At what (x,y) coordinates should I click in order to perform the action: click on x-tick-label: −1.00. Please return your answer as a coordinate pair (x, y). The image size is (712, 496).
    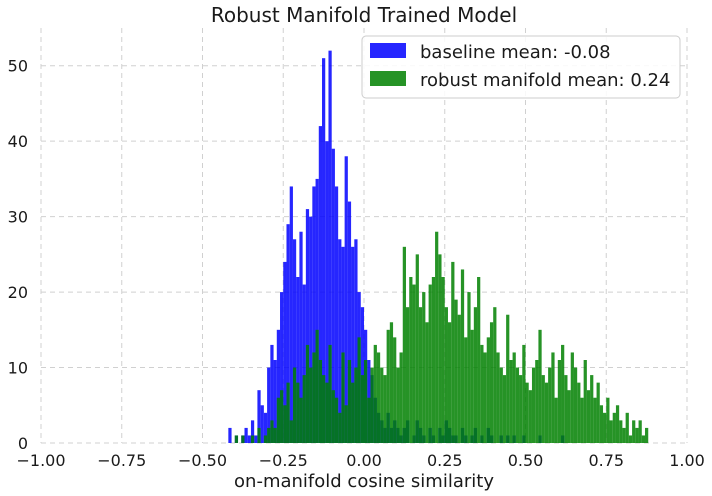
    Looking at the image, I should click on (40, 460).